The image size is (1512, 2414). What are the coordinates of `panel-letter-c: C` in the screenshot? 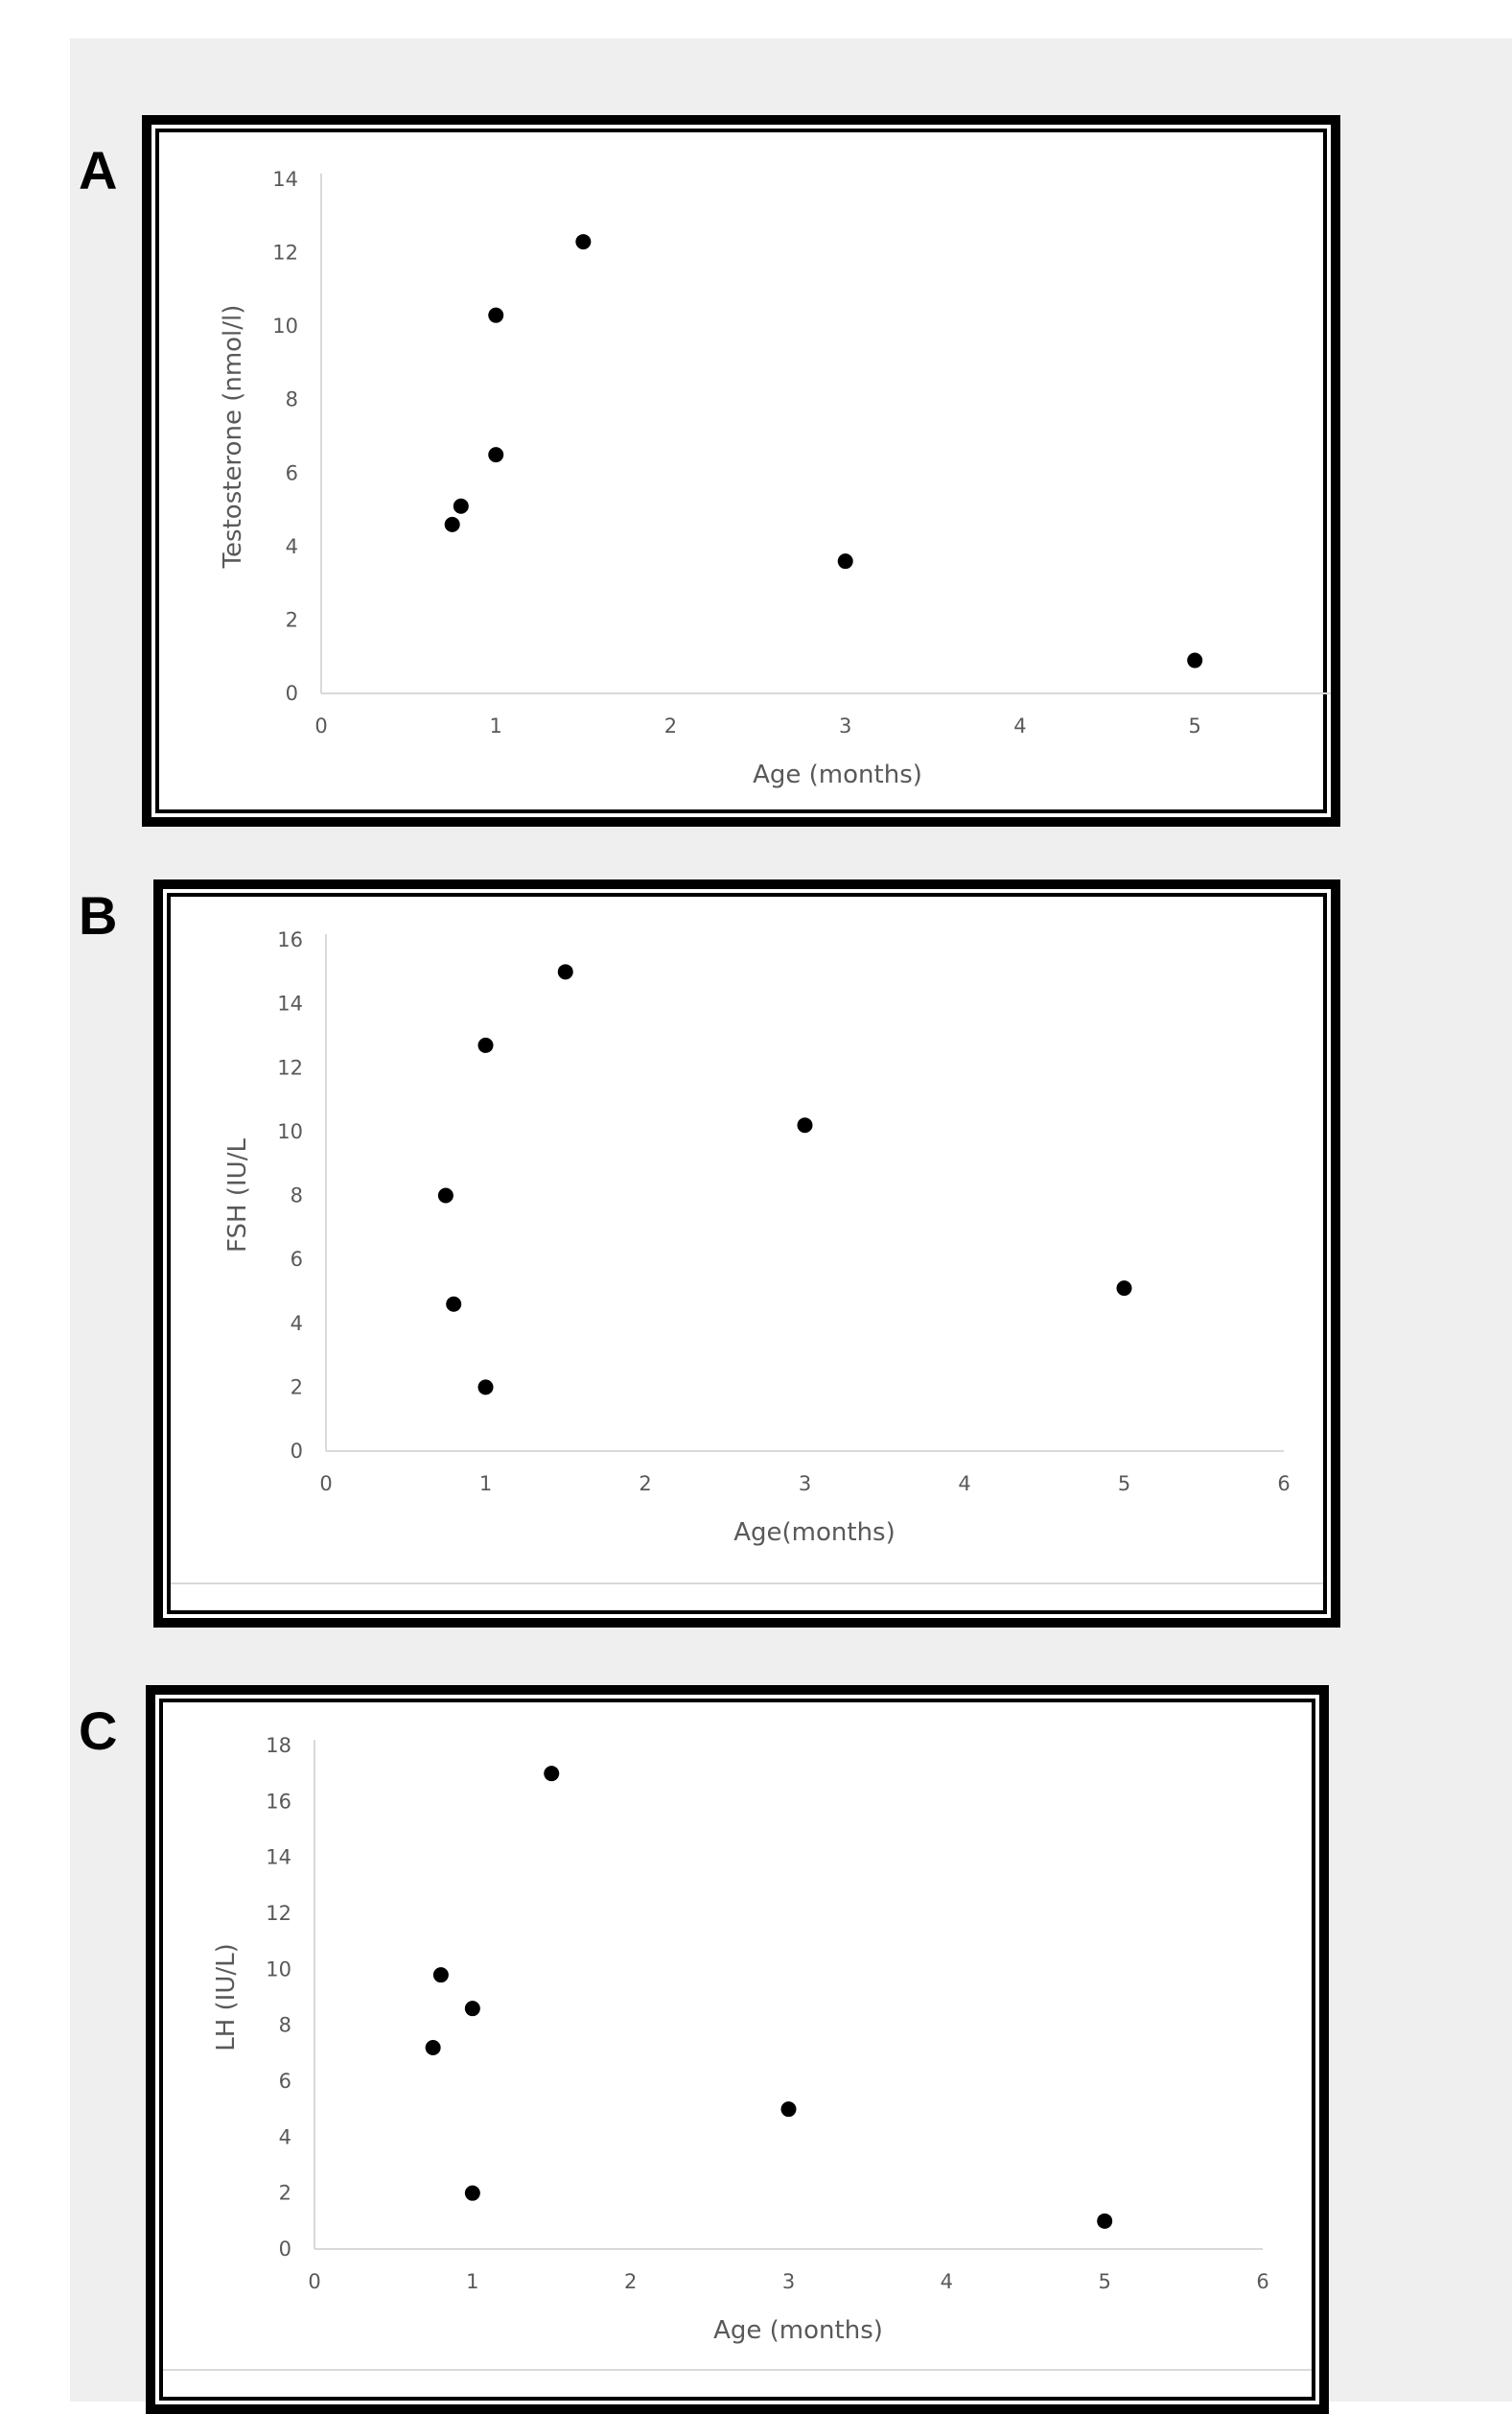 It's located at (98, 1730).